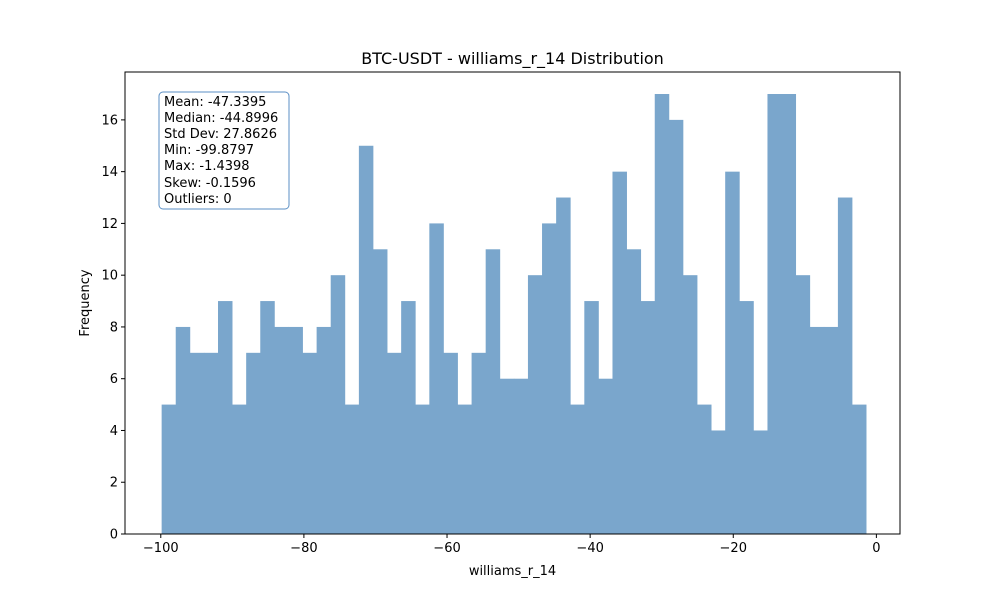  Describe the element at coordinates (109, 224) in the screenshot. I see `y-tick-label: 12` at that location.